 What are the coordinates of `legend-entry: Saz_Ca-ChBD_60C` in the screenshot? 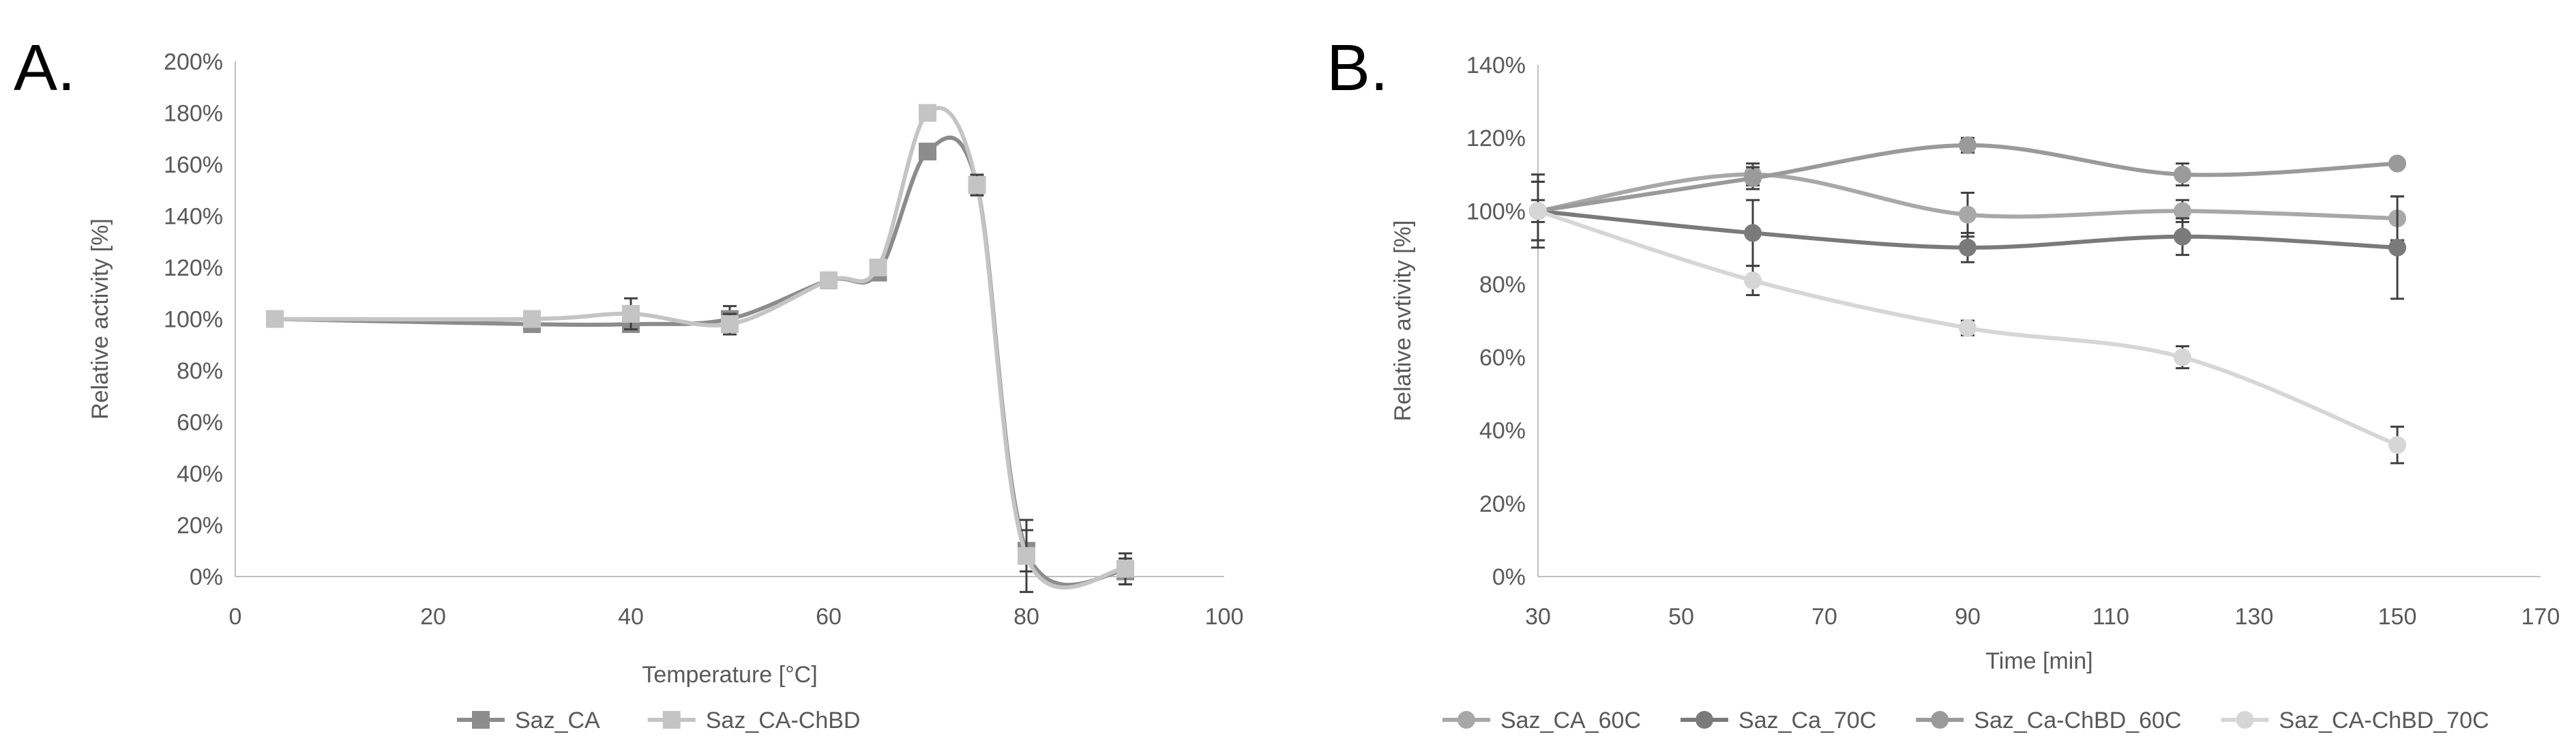 It's located at (2049, 720).